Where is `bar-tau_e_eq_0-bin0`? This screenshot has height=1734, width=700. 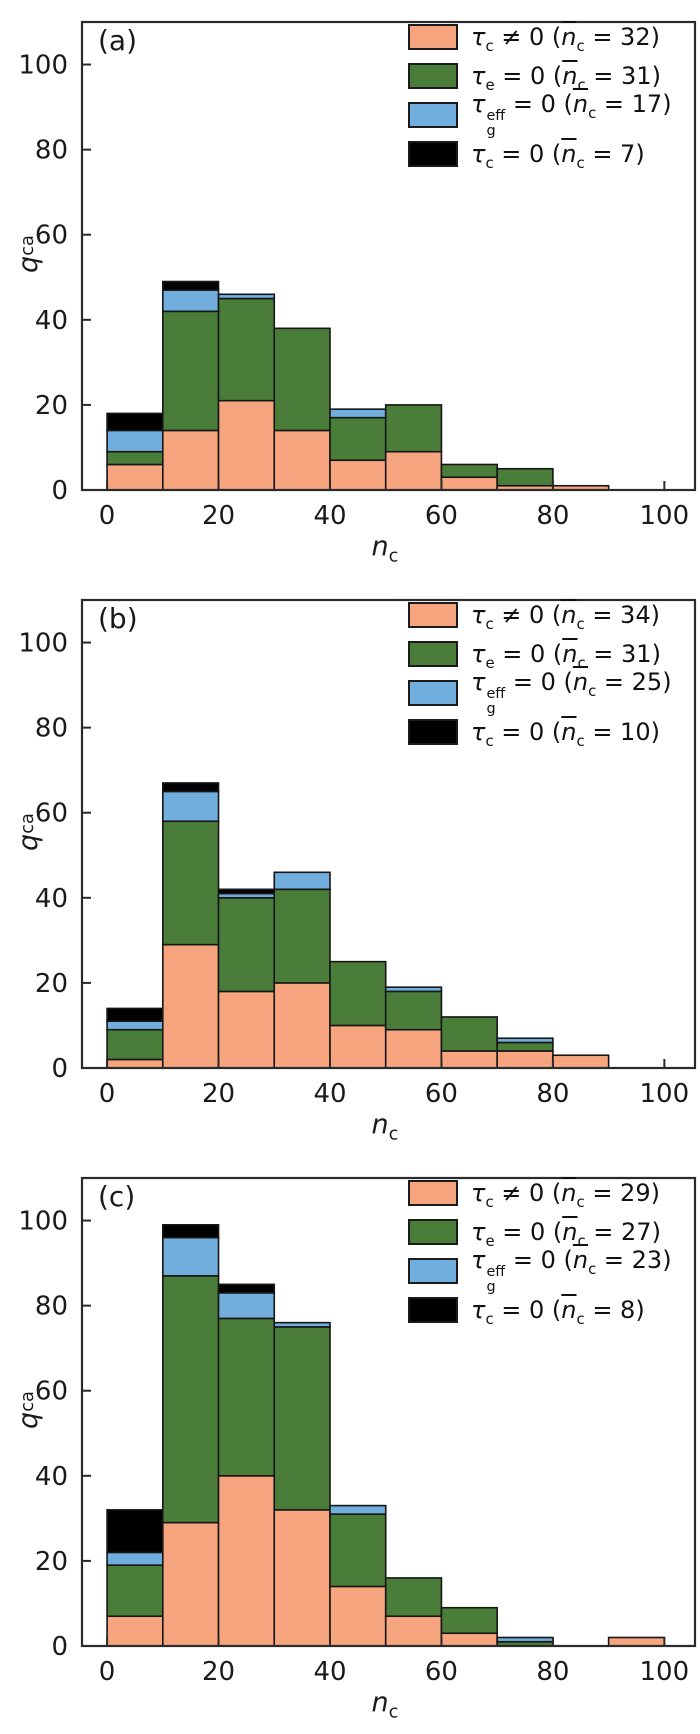 bar-tau_e_eq_0-bin0 is located at coordinates (135, 458).